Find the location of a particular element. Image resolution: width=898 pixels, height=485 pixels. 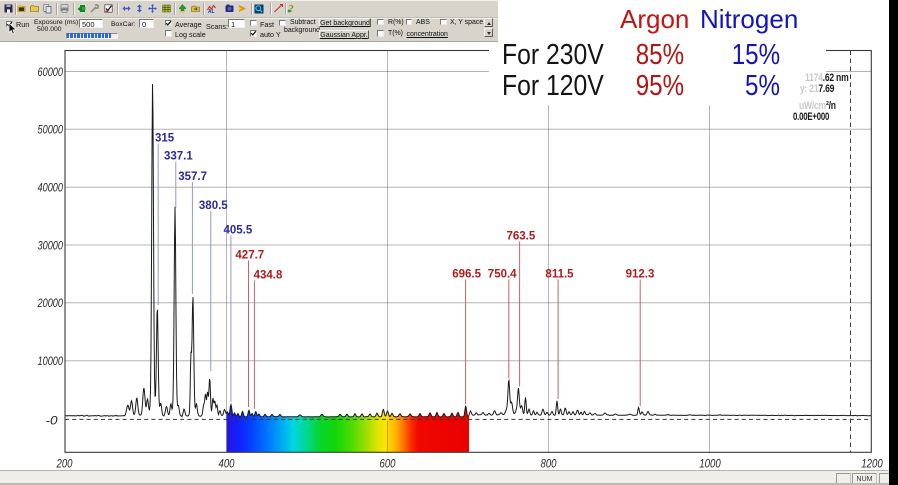

svg-text: AL is located at coordinates (211, 11).